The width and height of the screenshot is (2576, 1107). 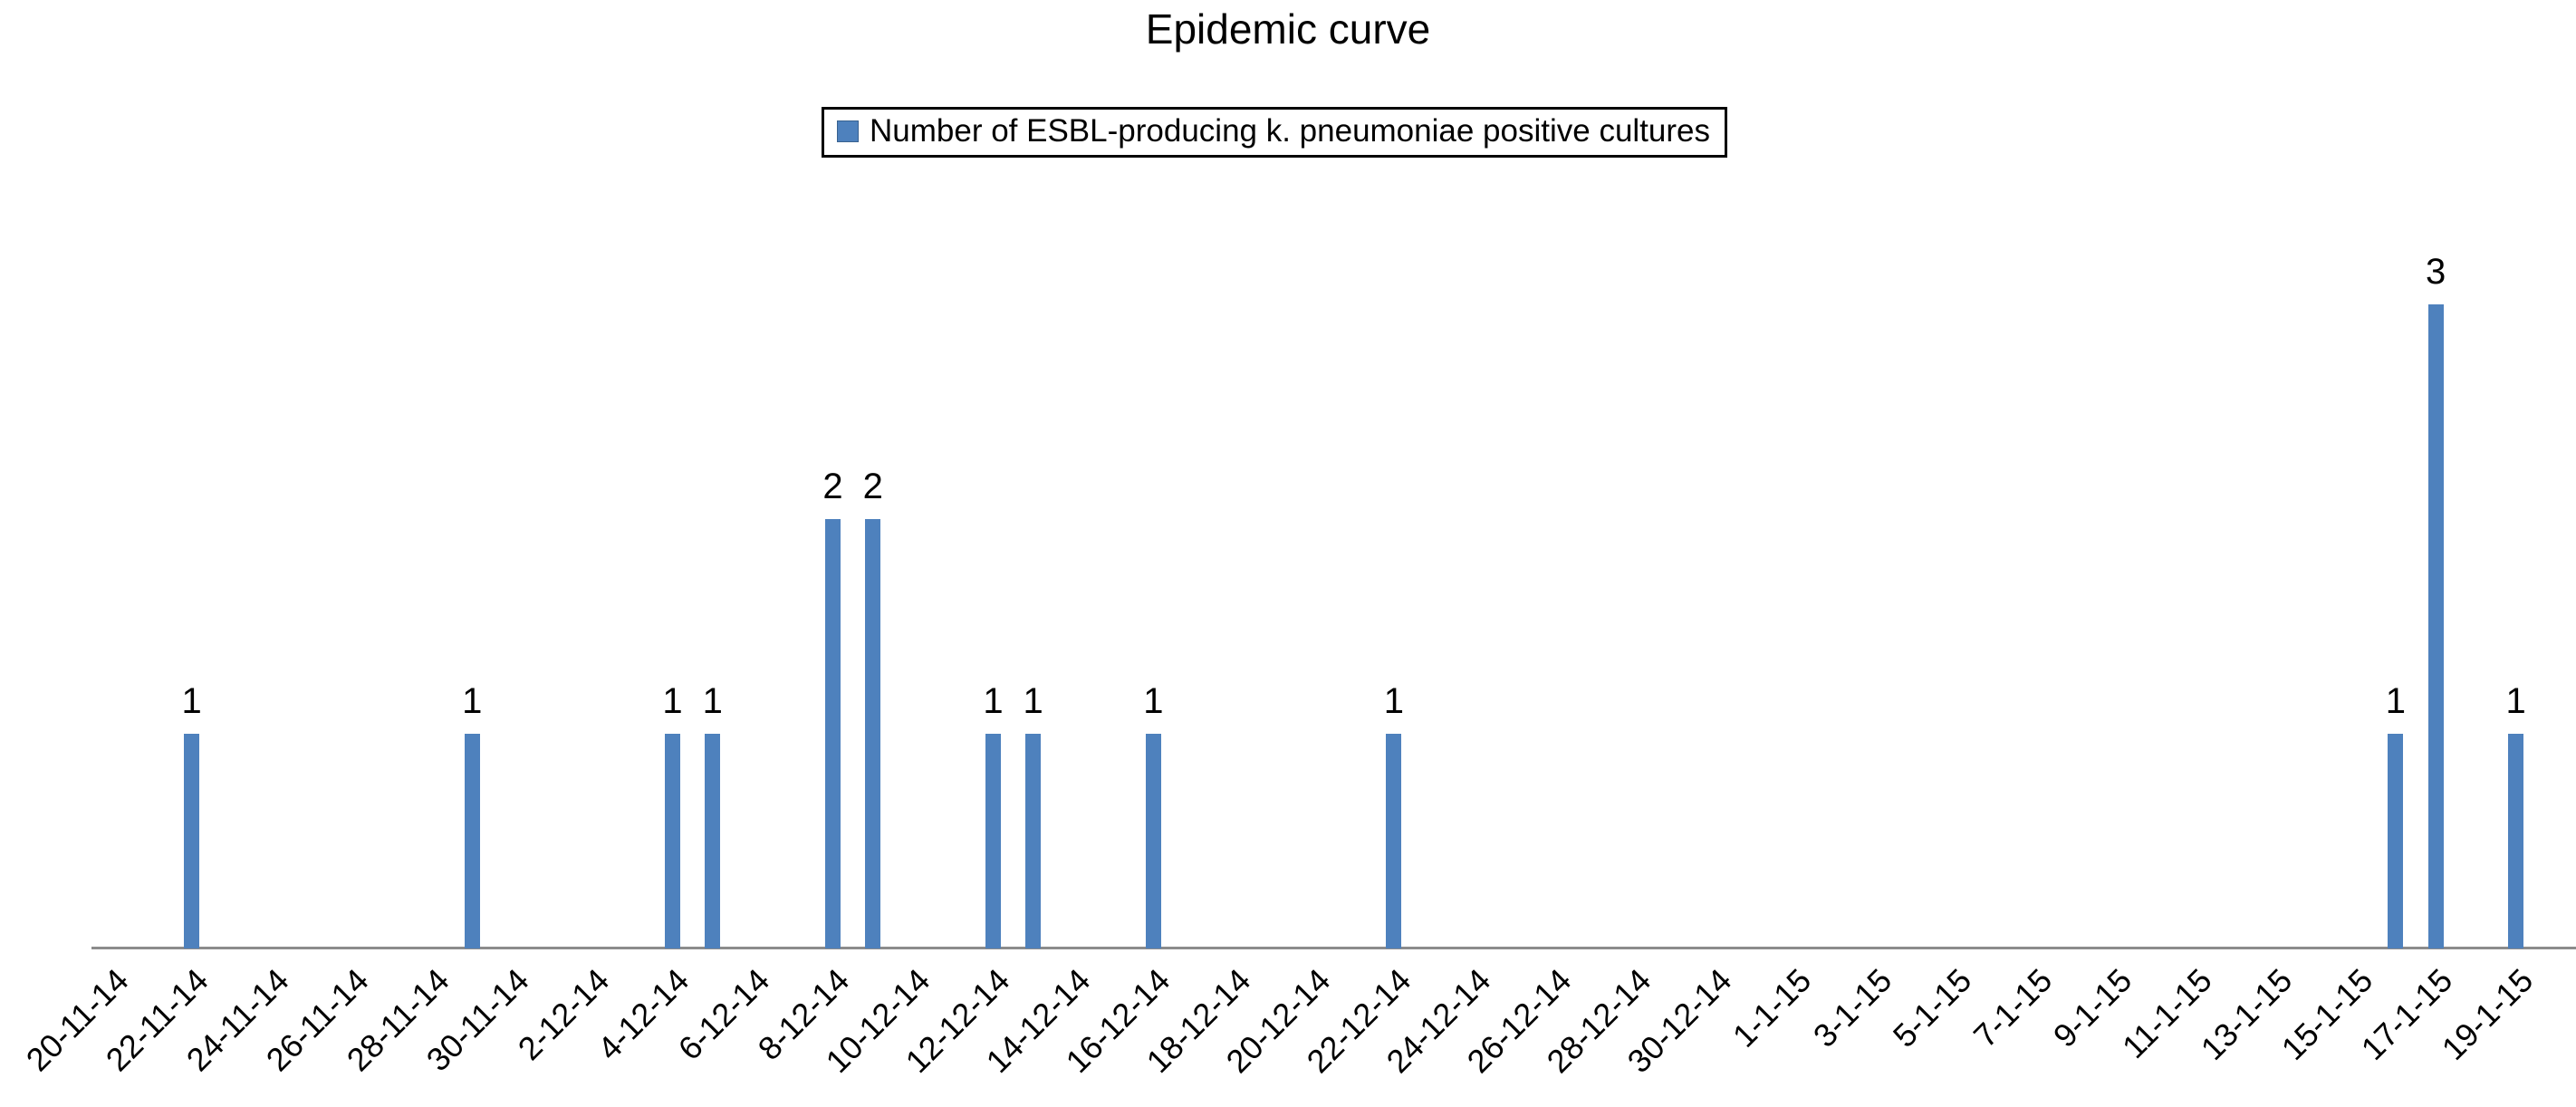 I want to click on value-label: 3, so click(x=2436, y=272).